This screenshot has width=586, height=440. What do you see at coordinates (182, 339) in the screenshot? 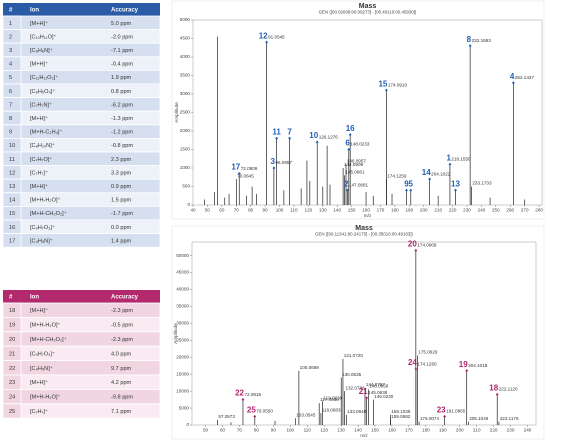
I see `y-tick-label: 25000` at bounding box center [182, 339].